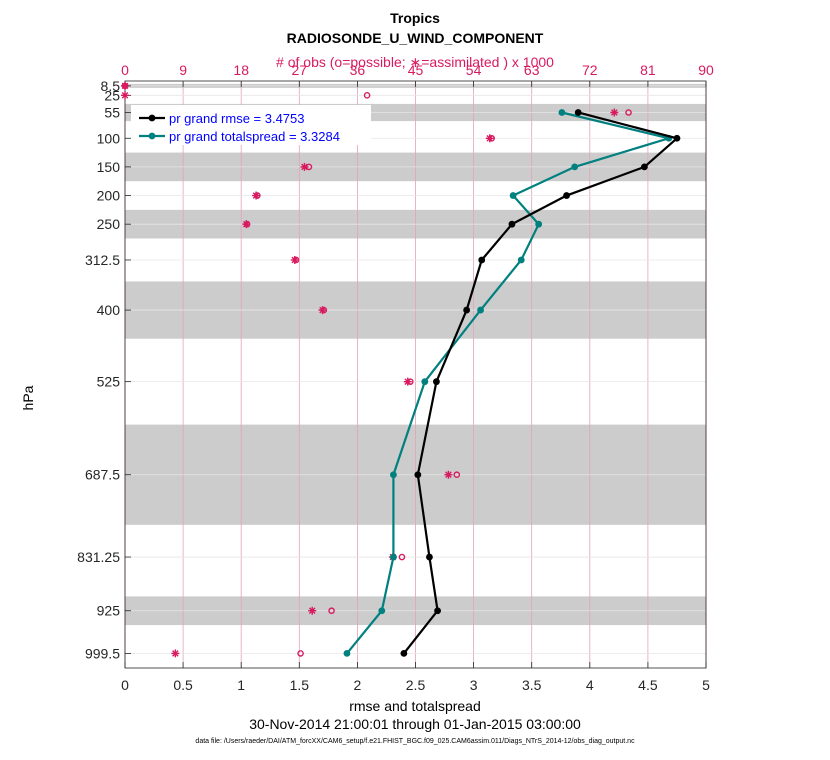 This screenshot has height=760, width=830. Describe the element at coordinates (358, 70) in the screenshot. I see `top-tick-label: 36` at that location.